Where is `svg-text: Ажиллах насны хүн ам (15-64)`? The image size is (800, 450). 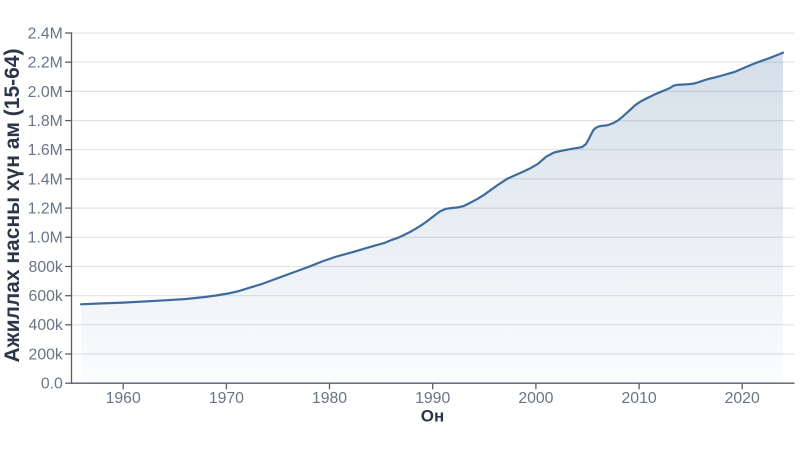
svg-text: Ажиллах насны хүн ам (15-64) is located at coordinates (12, 206).